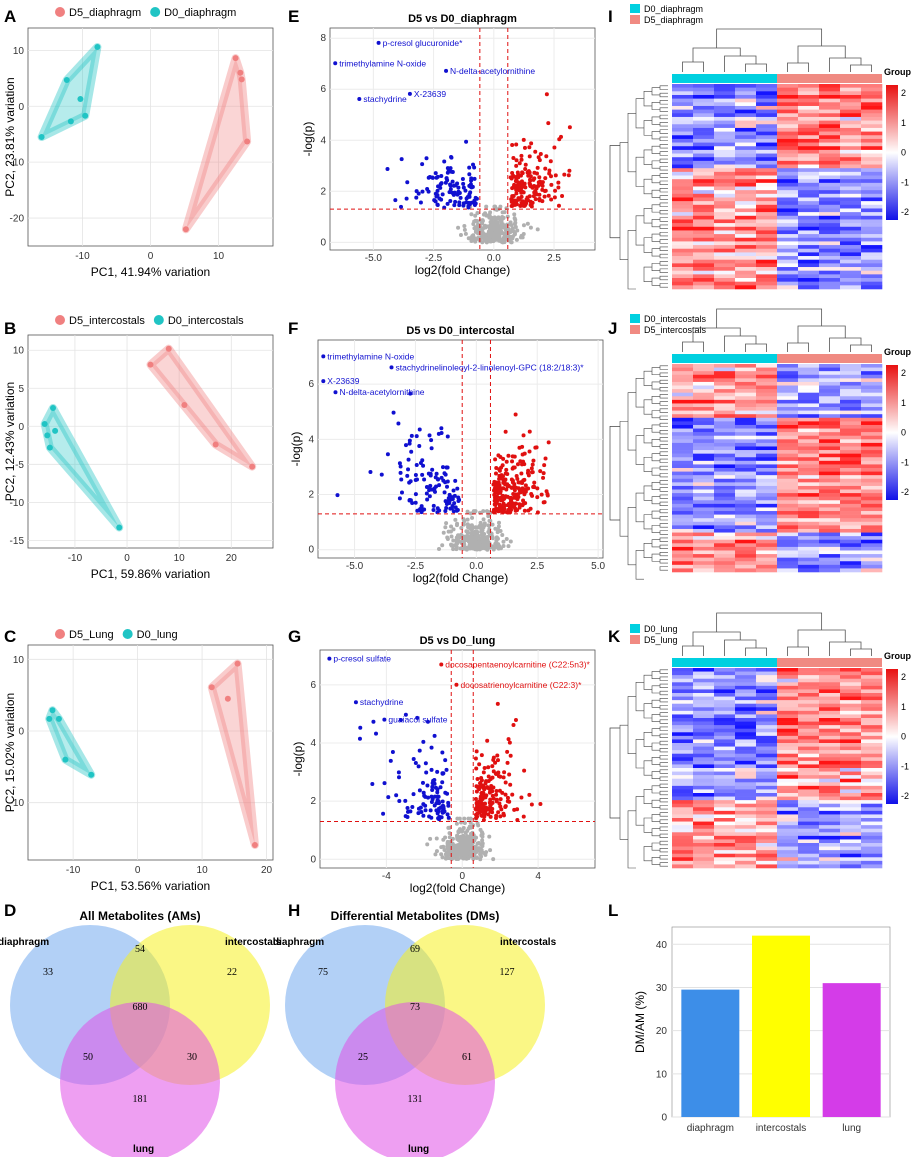 The image size is (913, 1157). I want to click on row-dendrogram, so click(643, 769).